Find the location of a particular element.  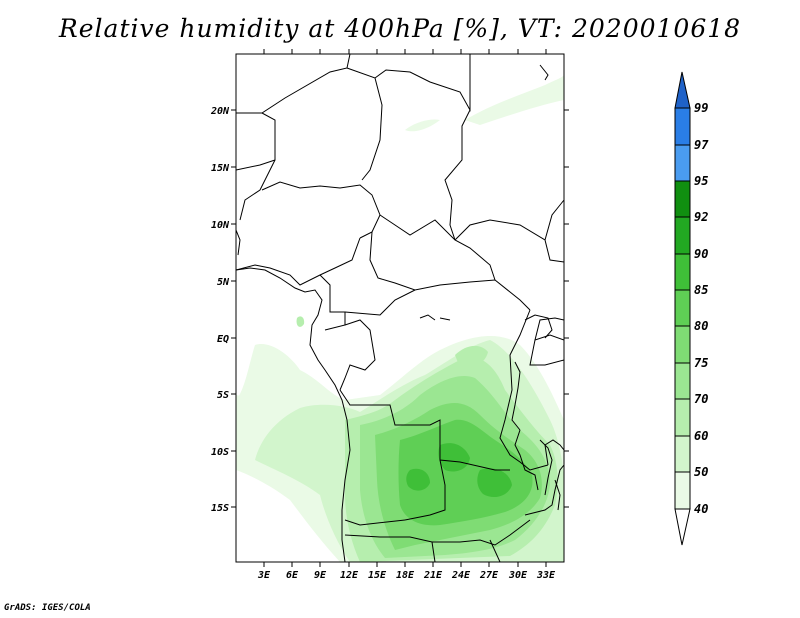

lat-tick: EQ is located at coordinates (393, 339).